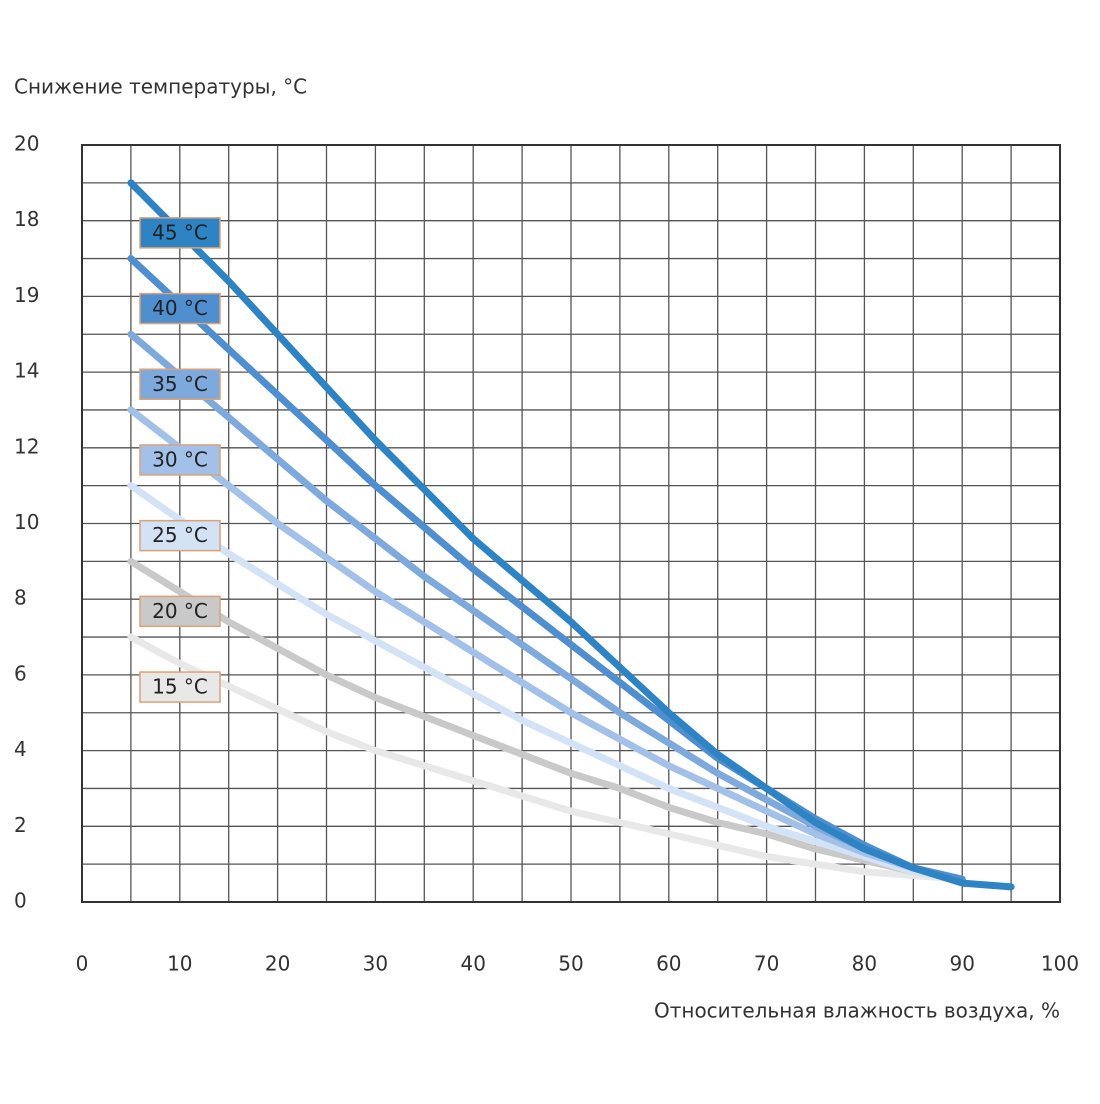 This screenshot has width=1100, height=1104. Describe the element at coordinates (961, 964) in the screenshot. I see `x-tick-label: 90` at that location.